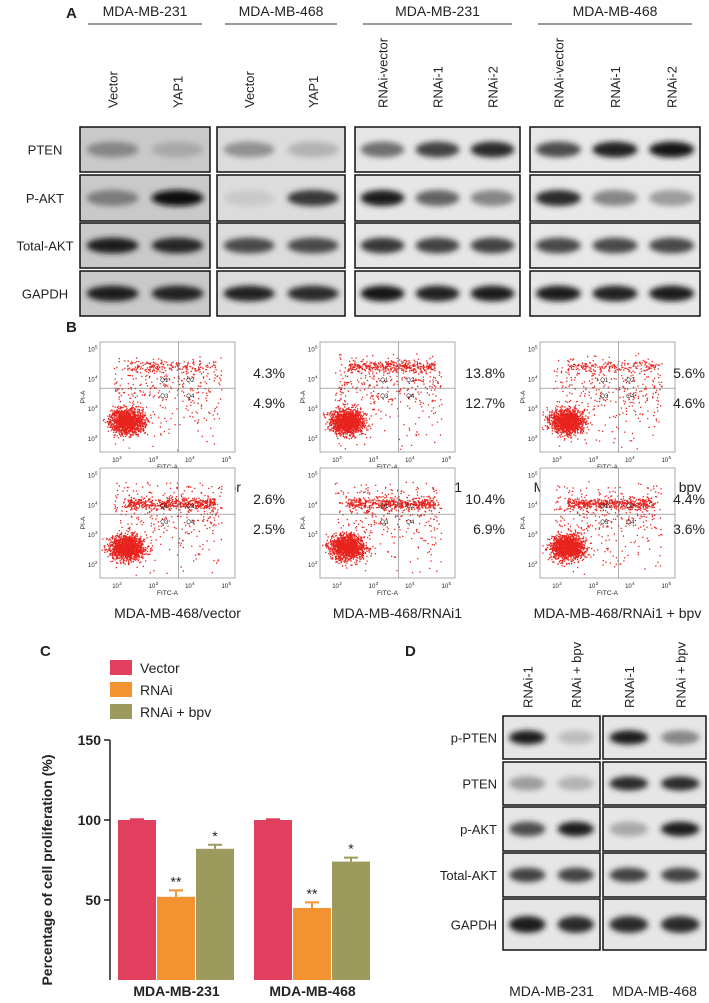  What do you see at coordinates (615, 11) in the screenshot?
I see `group-title: MDA-MB-468` at bounding box center [615, 11].